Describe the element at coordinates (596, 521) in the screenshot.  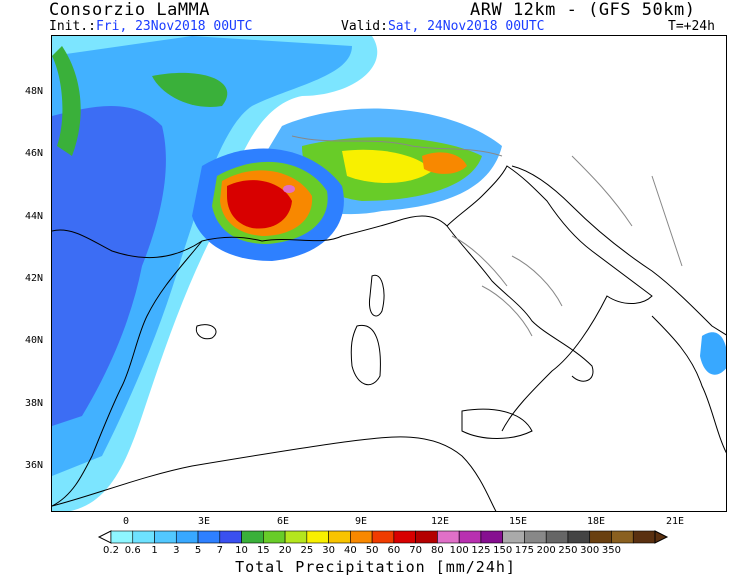
I see `lon-label: 18E` at that location.